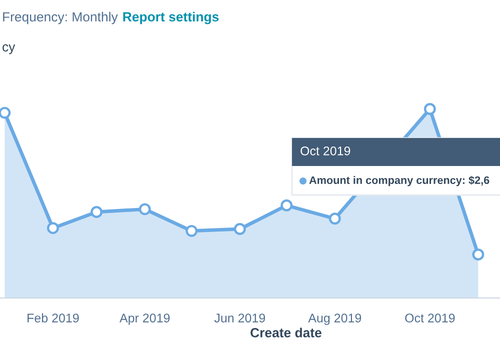 This screenshot has height=350, width=500. What do you see at coordinates (60, 18) in the screenshot?
I see `chart-title: Frequency: Monthly` at bounding box center [60, 18].